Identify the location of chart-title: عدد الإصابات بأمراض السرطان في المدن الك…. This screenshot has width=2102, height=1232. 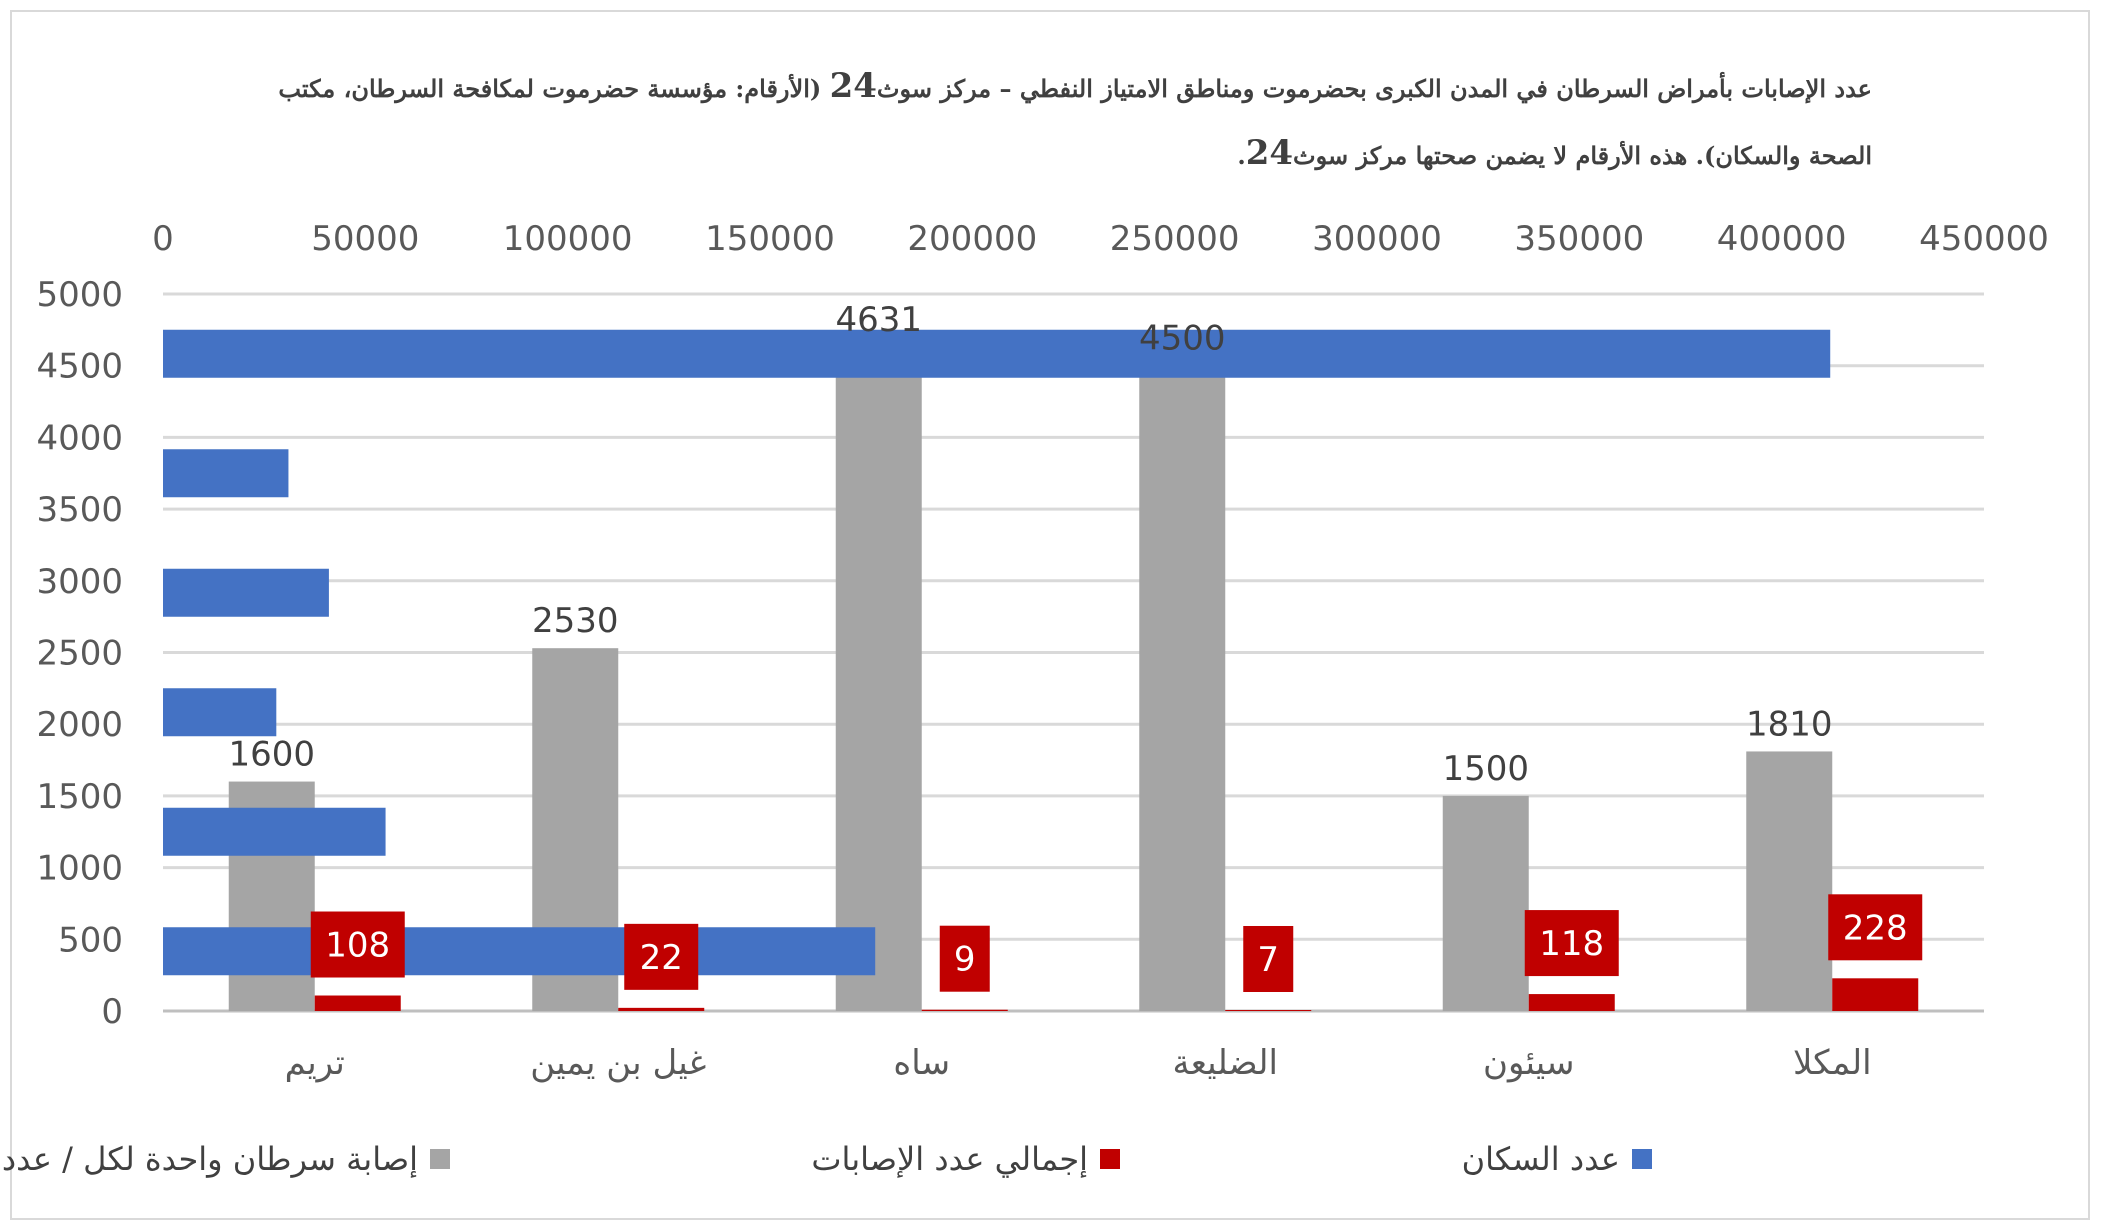
(1051, 121).